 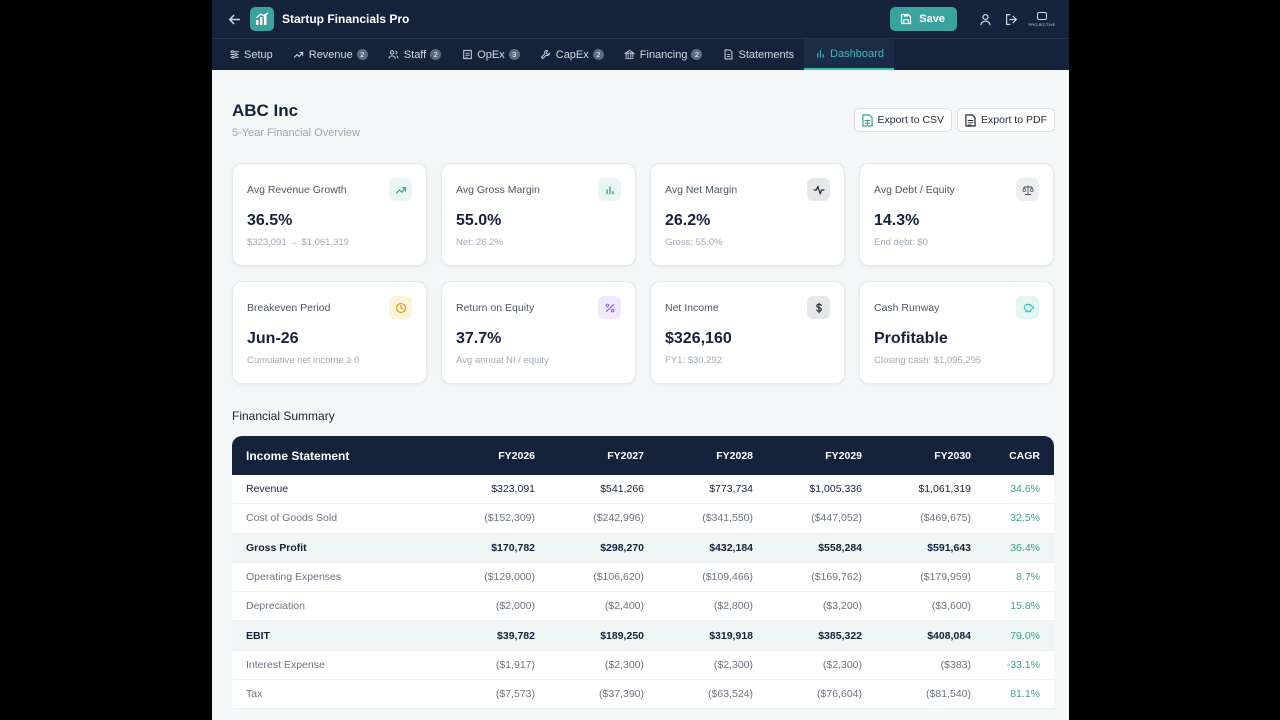 What do you see at coordinates (731, 635) in the screenshot?
I see `value-cell: $319,918` at bounding box center [731, 635].